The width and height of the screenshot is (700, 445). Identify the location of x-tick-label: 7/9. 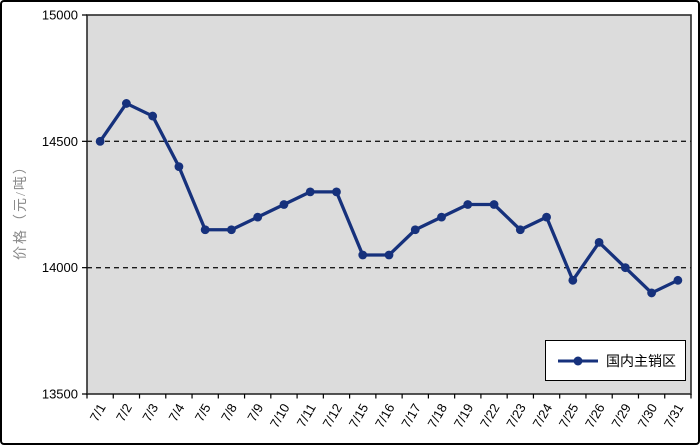
(255, 412).